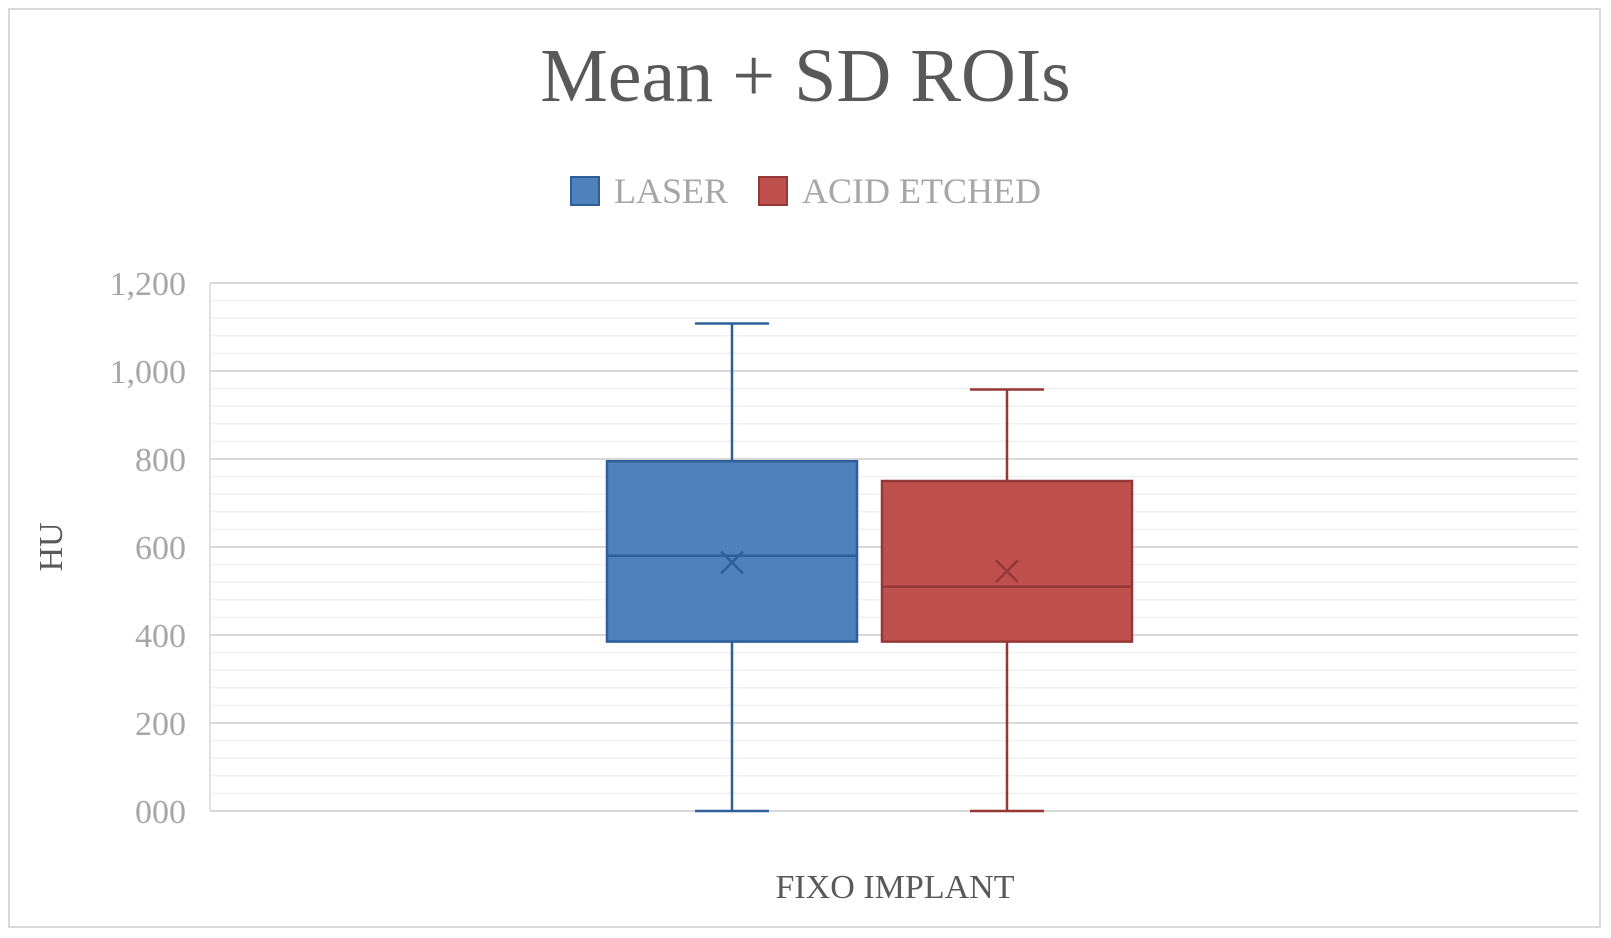 Image resolution: width=1611 pixels, height=938 pixels. I want to click on chart-title: Mean + SD ROIs, so click(805, 76).